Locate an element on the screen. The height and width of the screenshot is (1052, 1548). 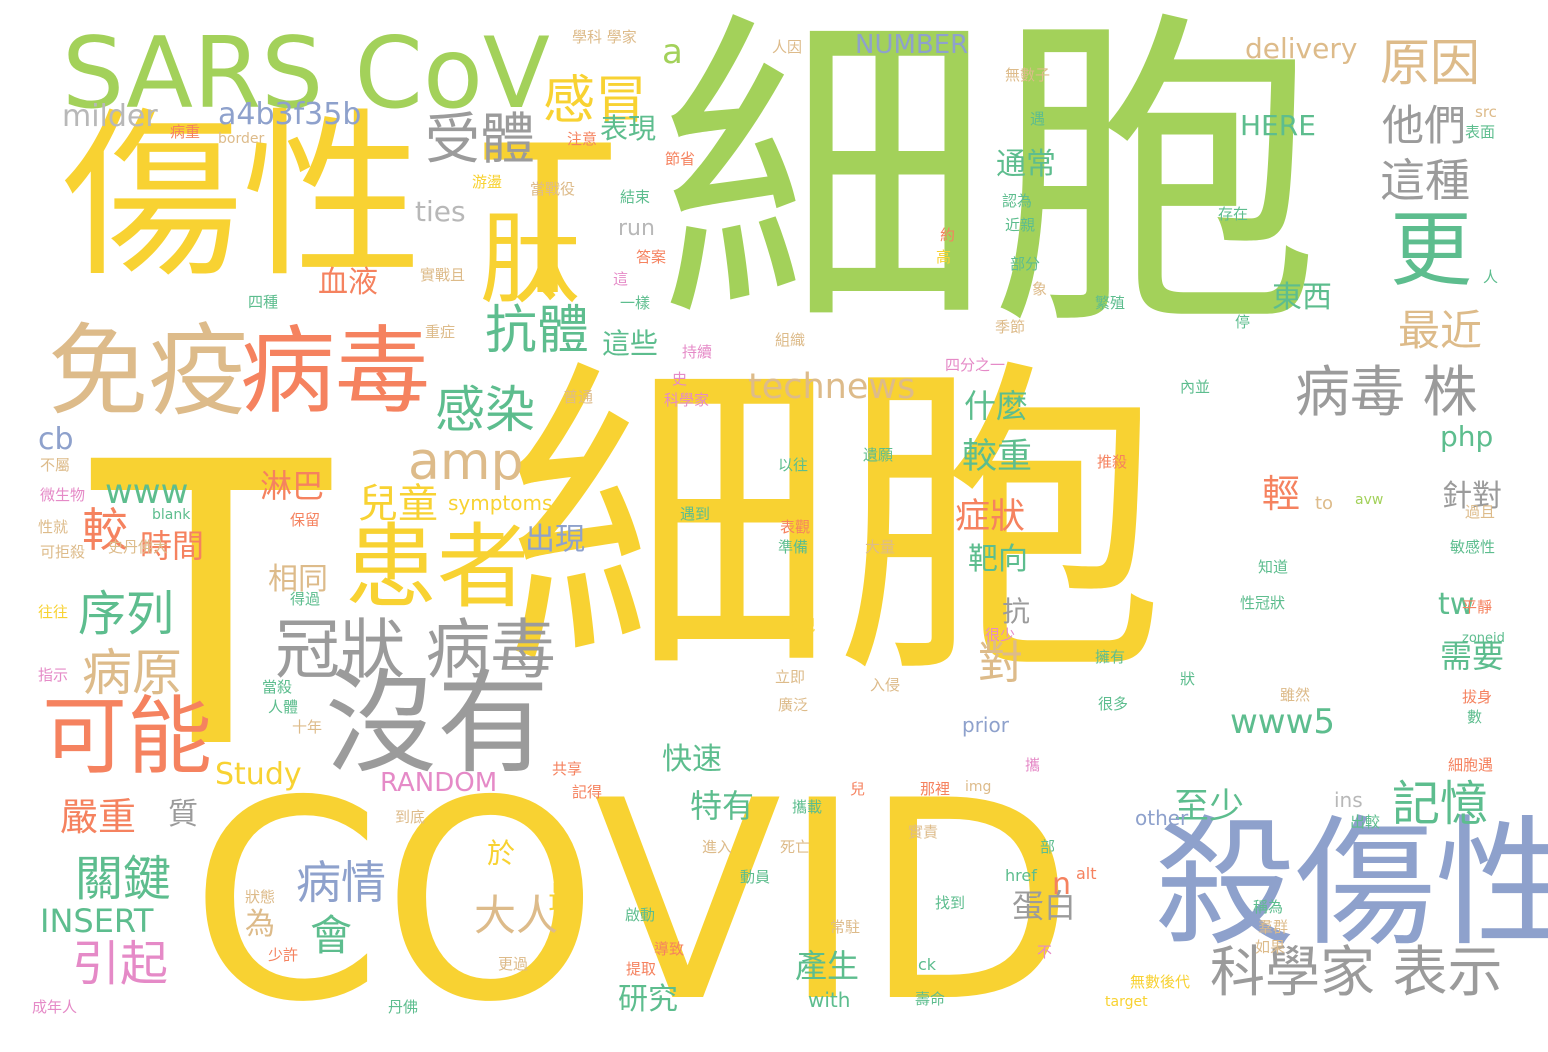
cloud-word: 停 is located at coordinates (1243, 322).